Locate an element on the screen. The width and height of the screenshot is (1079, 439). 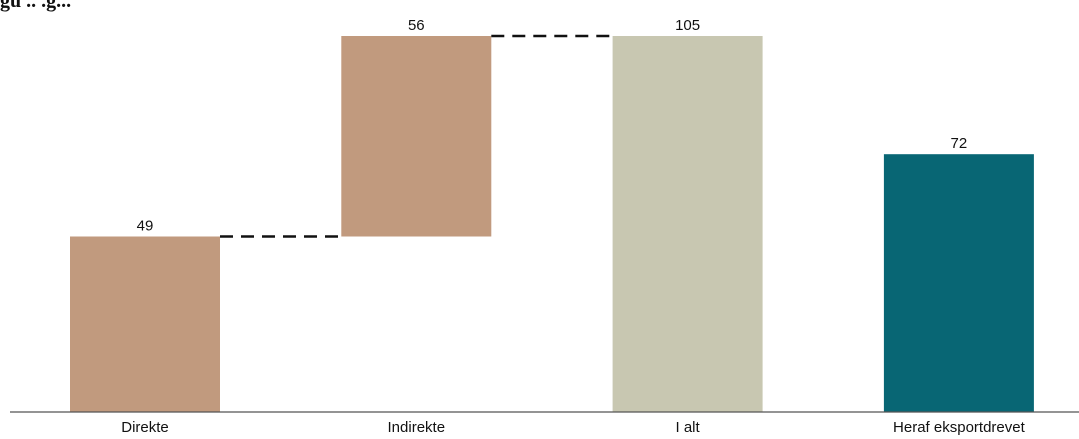
data-label-i-alt: 105 is located at coordinates (687, 25).